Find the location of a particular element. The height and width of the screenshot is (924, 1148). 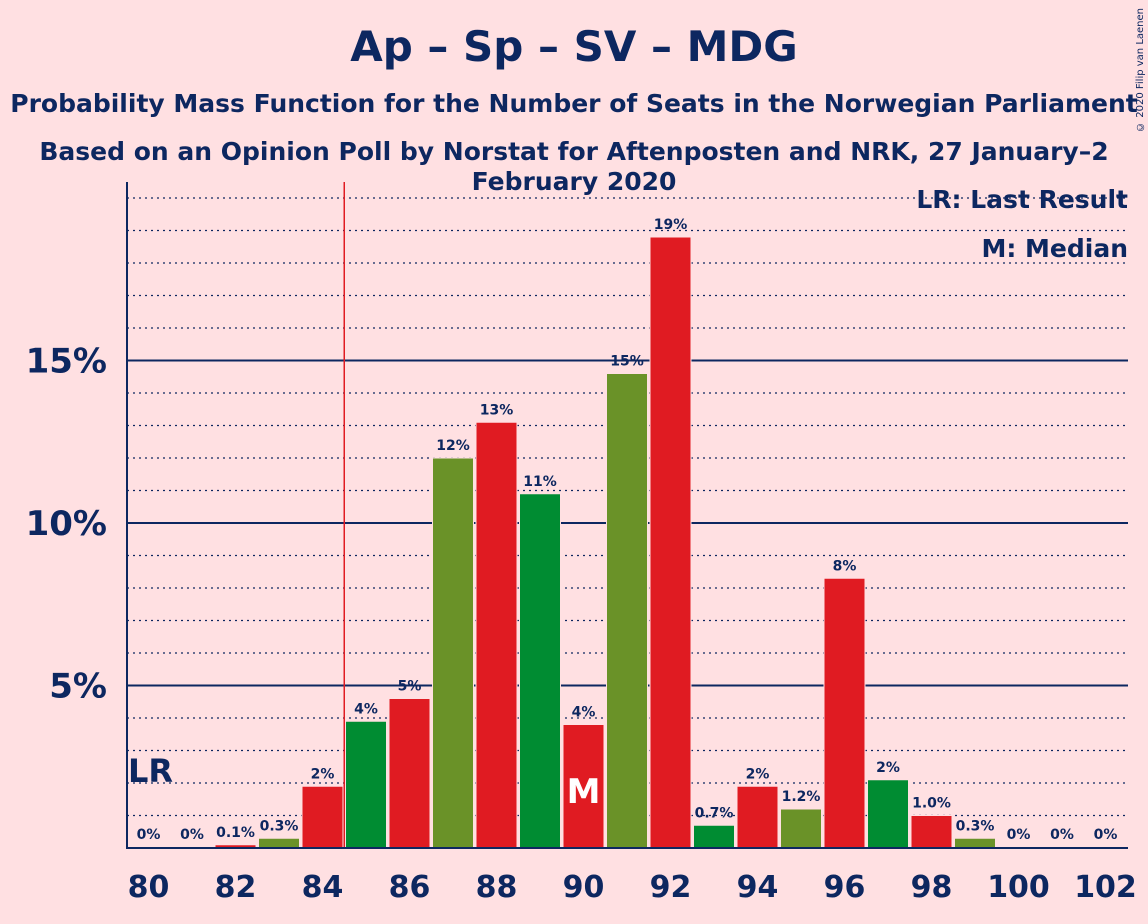

x-tick-label: 92 is located at coordinates (671, 887).